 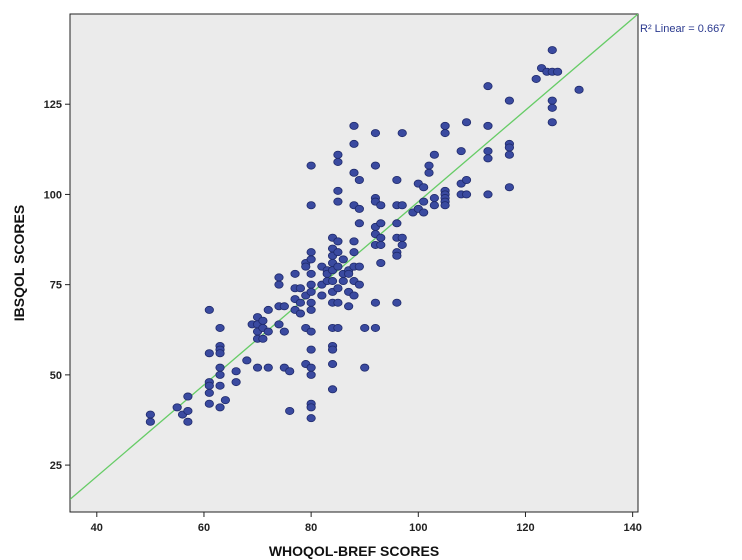 What do you see at coordinates (418, 528) in the screenshot?
I see `x-tick-label: 100` at bounding box center [418, 528].